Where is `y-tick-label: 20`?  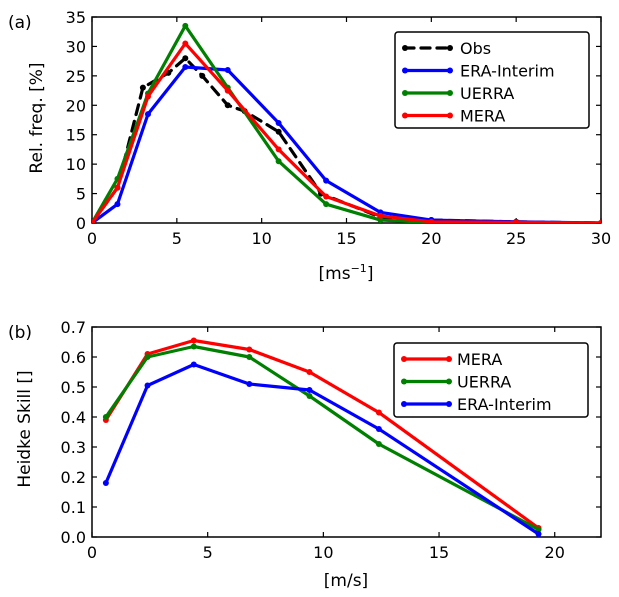
y-tick-label: 20 is located at coordinates (76, 105).